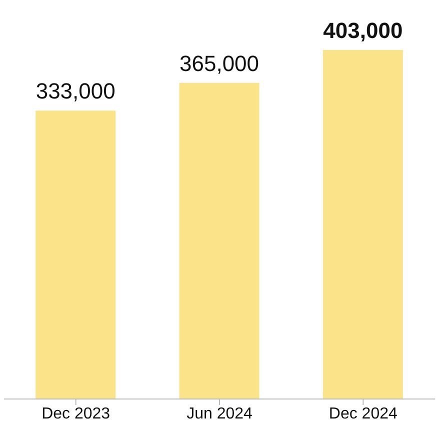  Describe the element at coordinates (76, 413) in the screenshot. I see `x-tick-label: Dec 2023` at that location.